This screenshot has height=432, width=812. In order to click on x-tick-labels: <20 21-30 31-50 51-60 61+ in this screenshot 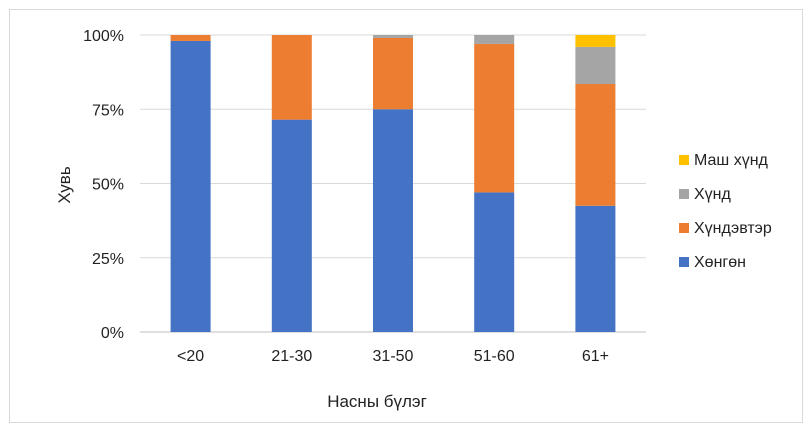, I will do `click(393, 356)`.